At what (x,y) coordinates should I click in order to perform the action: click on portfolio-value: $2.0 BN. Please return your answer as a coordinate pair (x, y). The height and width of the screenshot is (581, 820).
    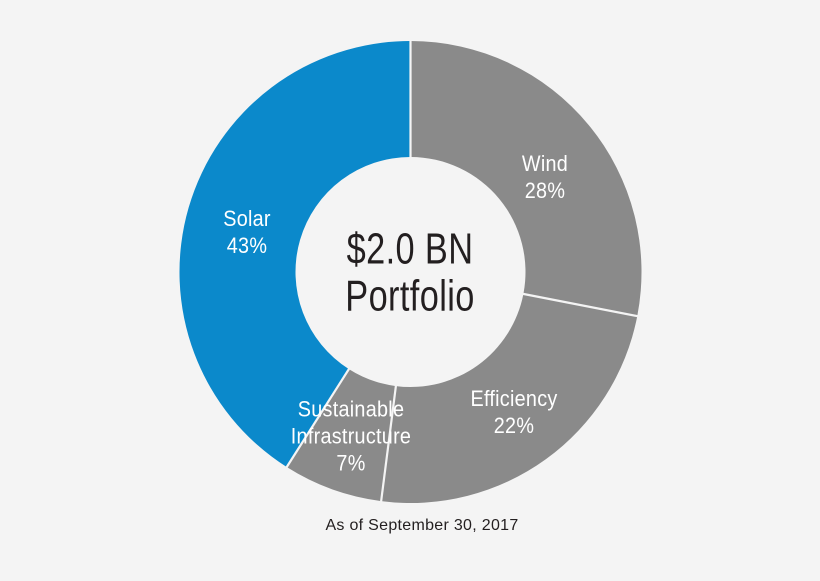
    Looking at the image, I should click on (410, 249).